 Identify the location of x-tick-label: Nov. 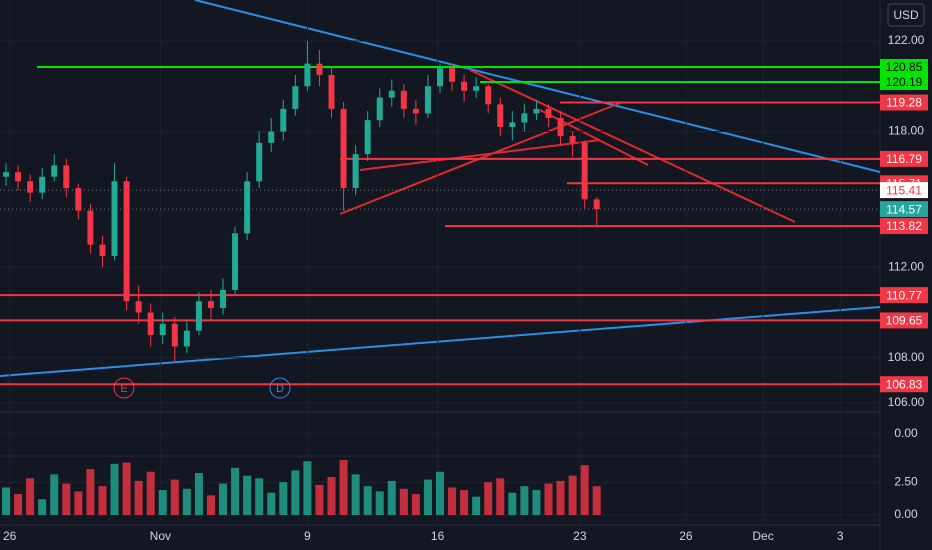
(160, 536).